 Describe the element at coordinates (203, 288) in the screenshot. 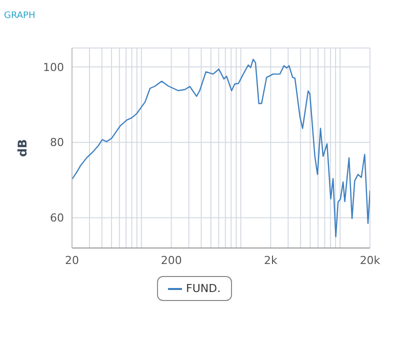

I see `legend-label: FUND.` at that location.